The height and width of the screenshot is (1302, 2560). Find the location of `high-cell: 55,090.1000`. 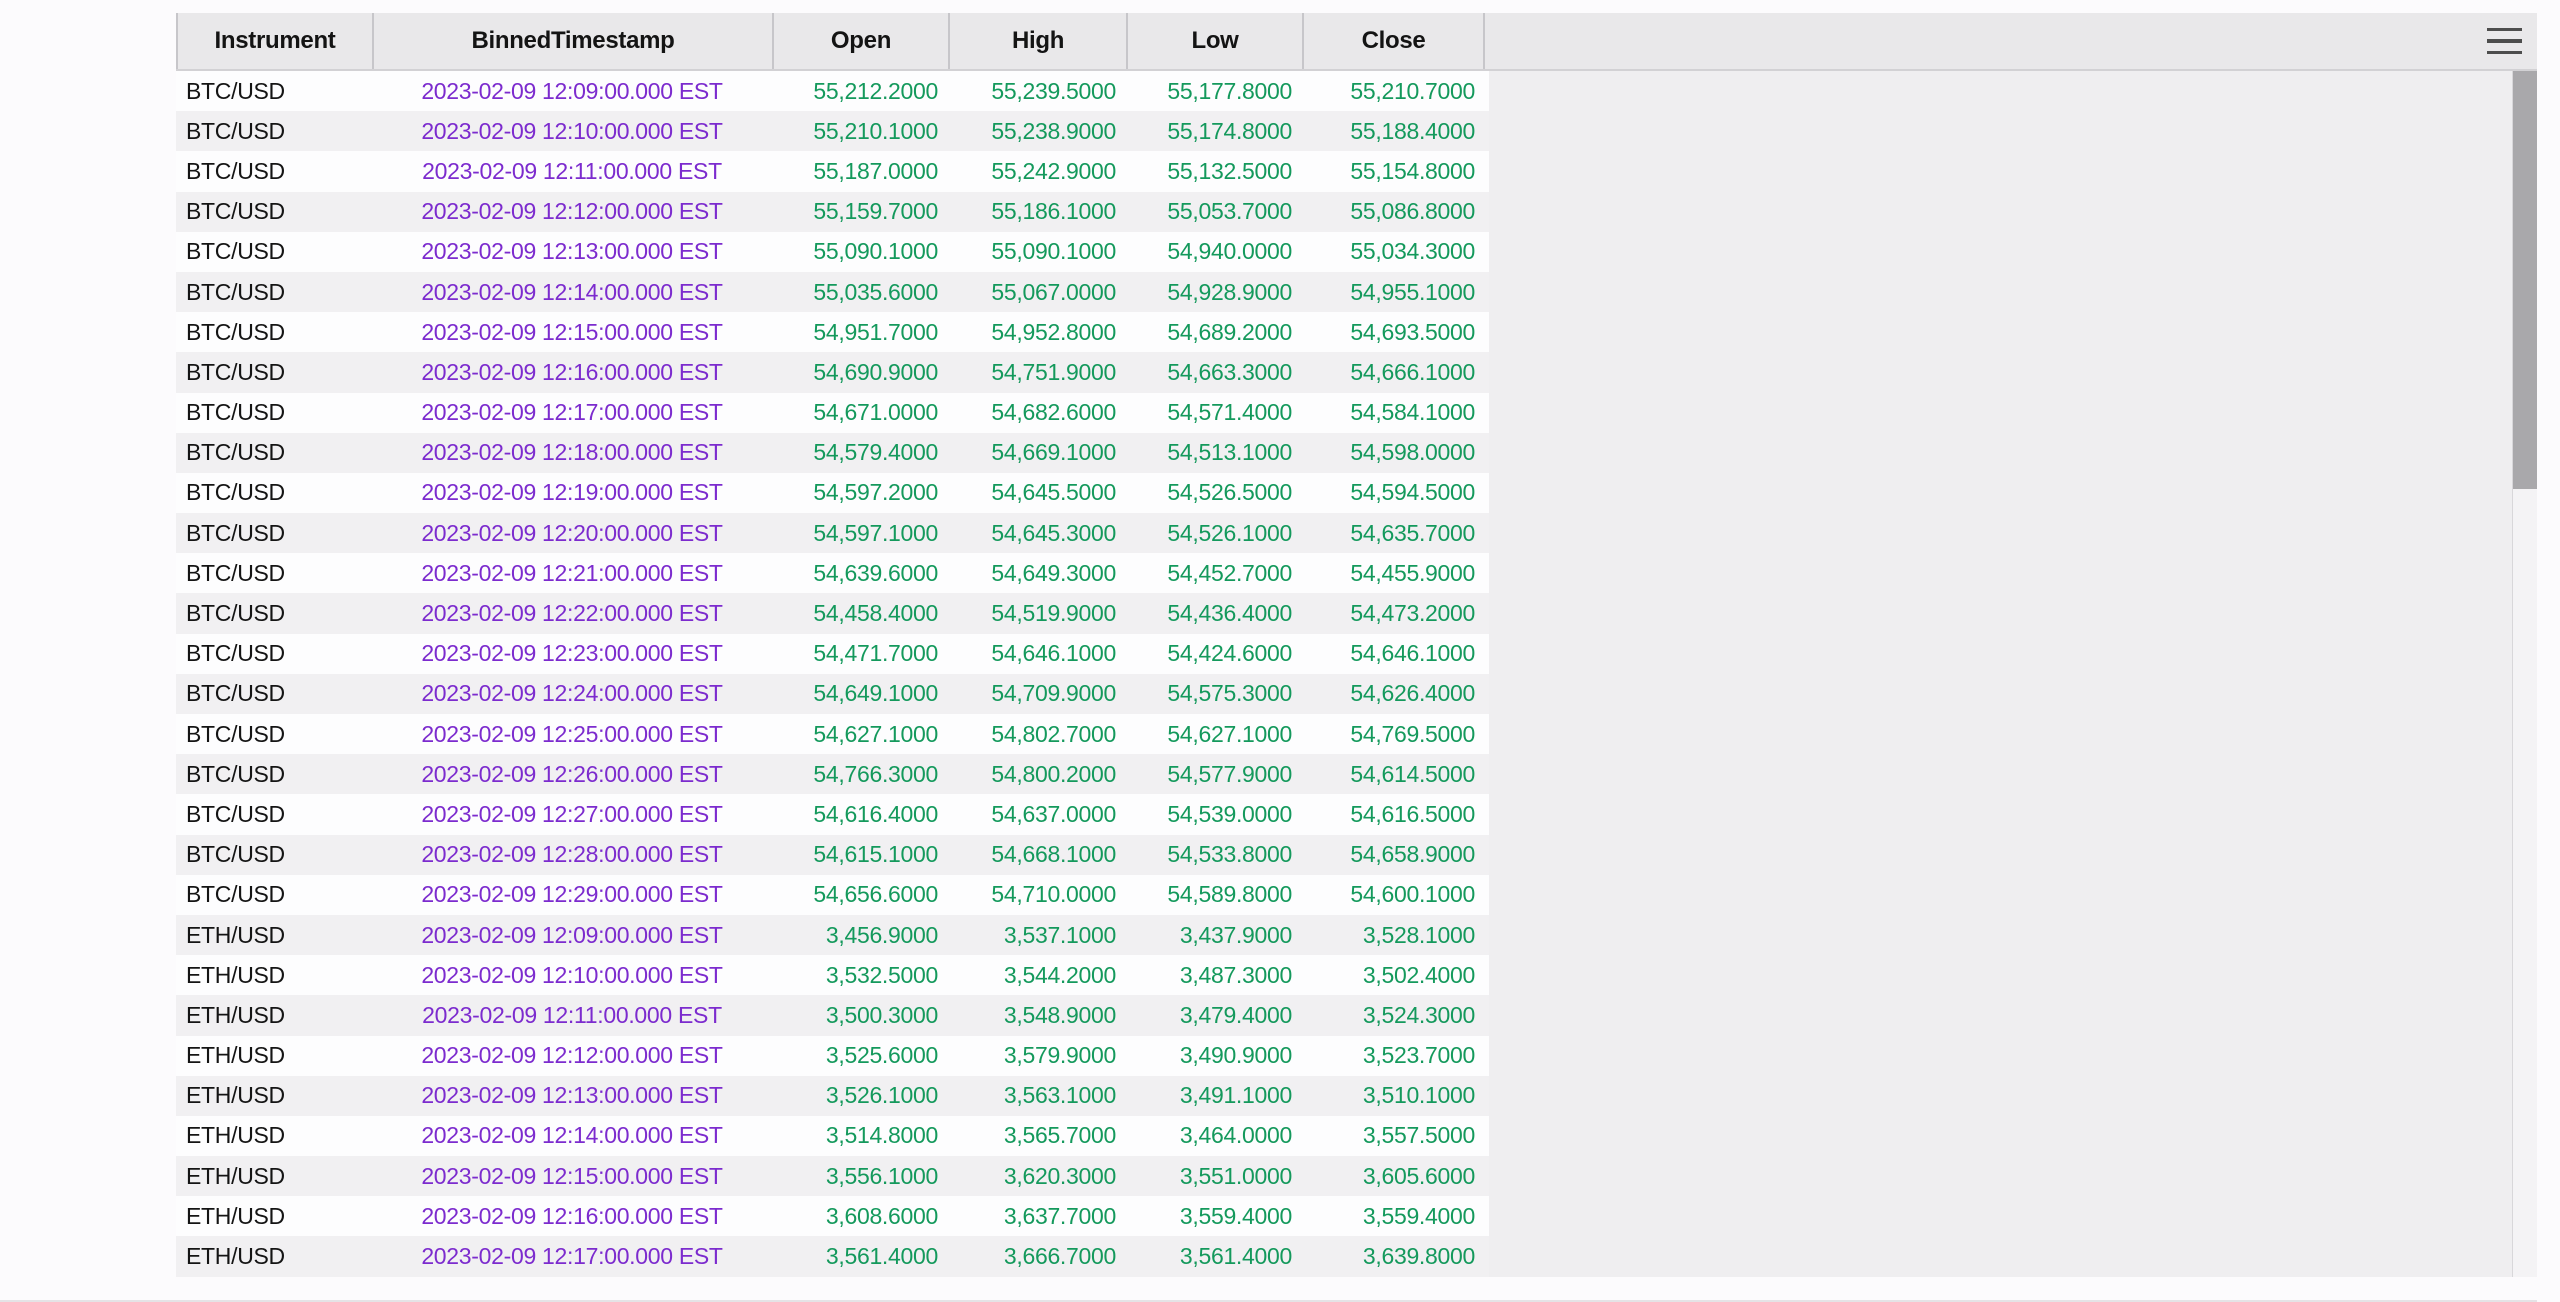

high-cell: 55,090.1000 is located at coordinates (1053, 251).